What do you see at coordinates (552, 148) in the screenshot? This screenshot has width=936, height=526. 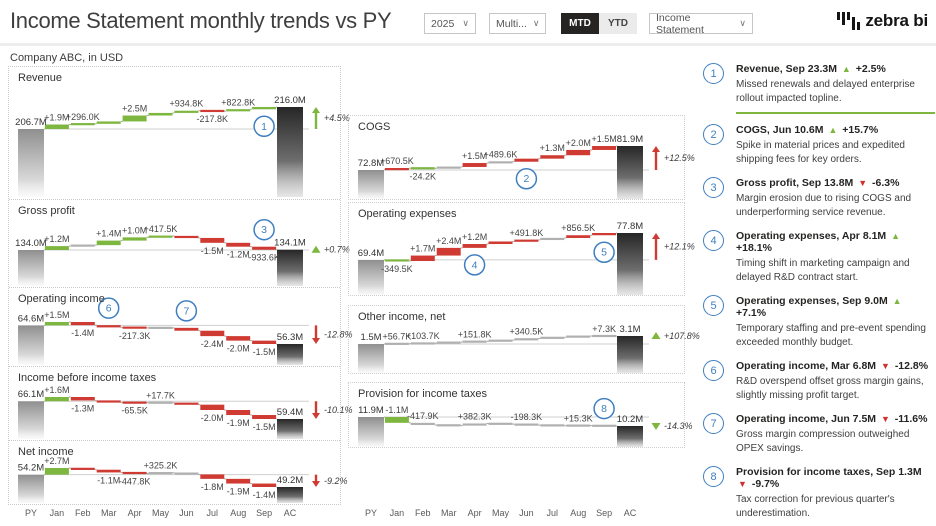 I see `svg-text: +1.3M` at bounding box center [552, 148].